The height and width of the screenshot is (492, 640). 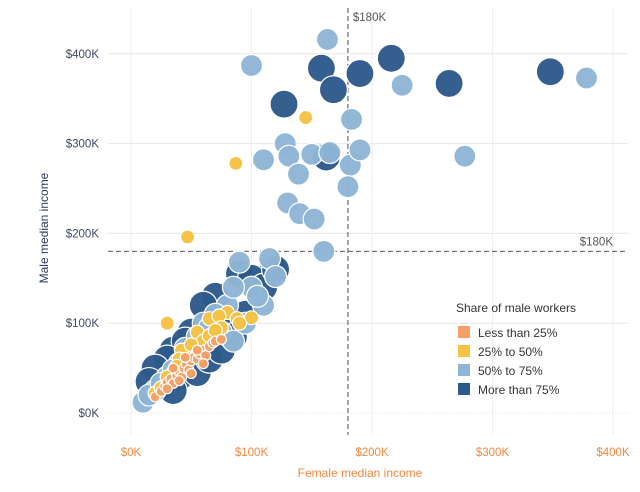 I want to click on y-tick-label: $400K, so click(x=83, y=55).